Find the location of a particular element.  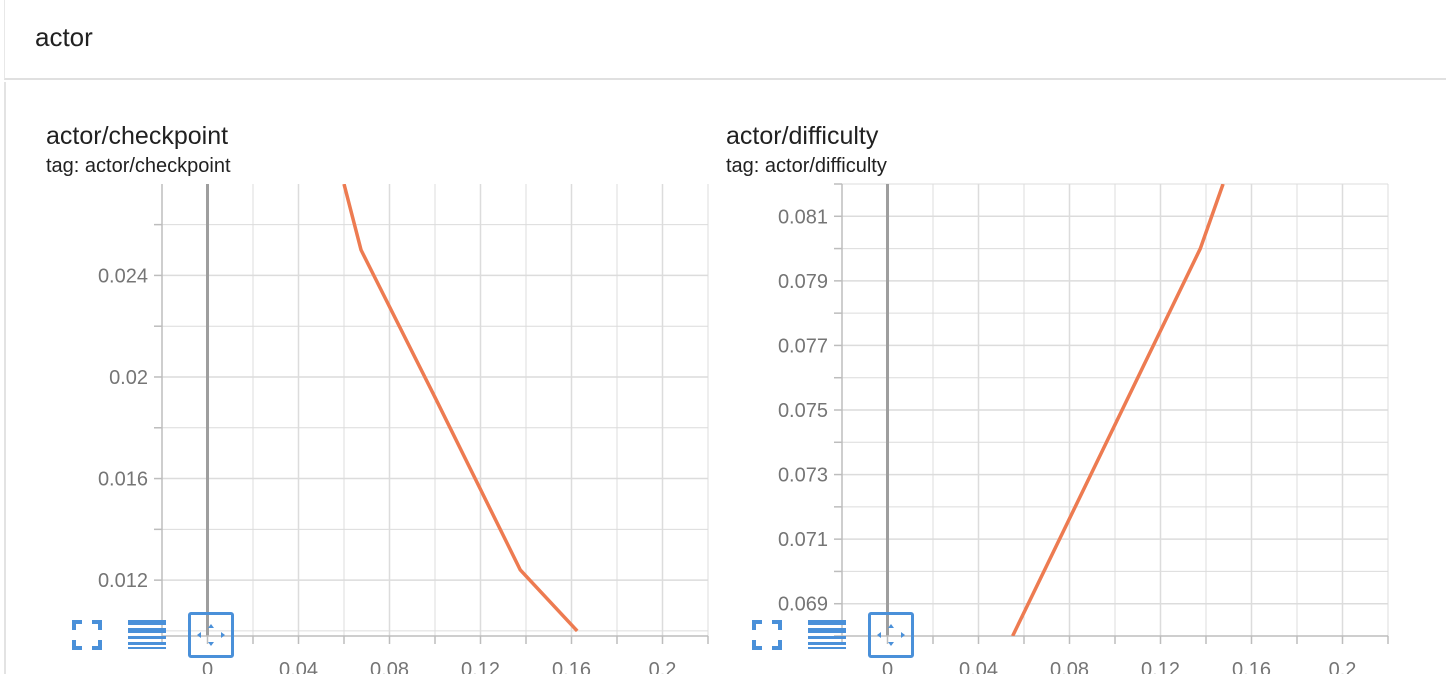

card-tag: tag: actor/checkpoint is located at coordinates (138, 166).